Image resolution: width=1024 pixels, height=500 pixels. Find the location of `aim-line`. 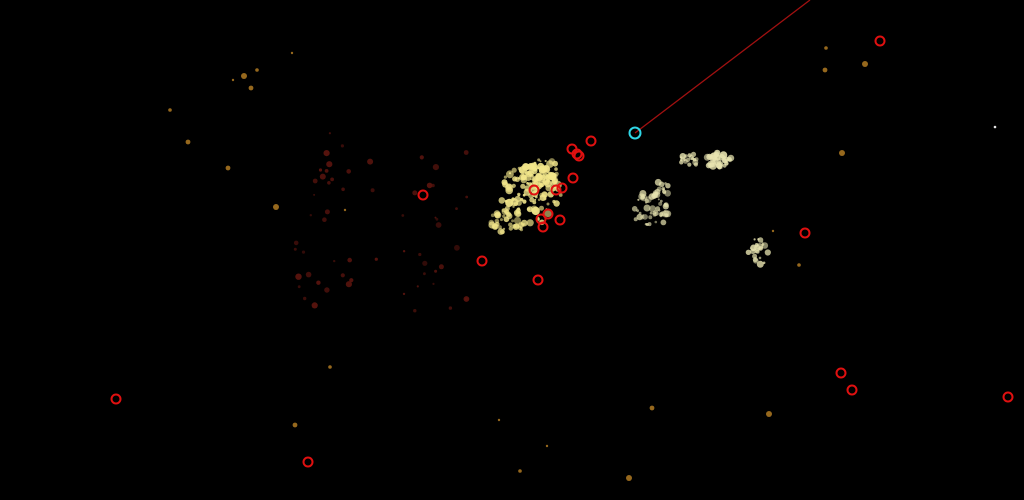

aim-line is located at coordinates (722, 66).